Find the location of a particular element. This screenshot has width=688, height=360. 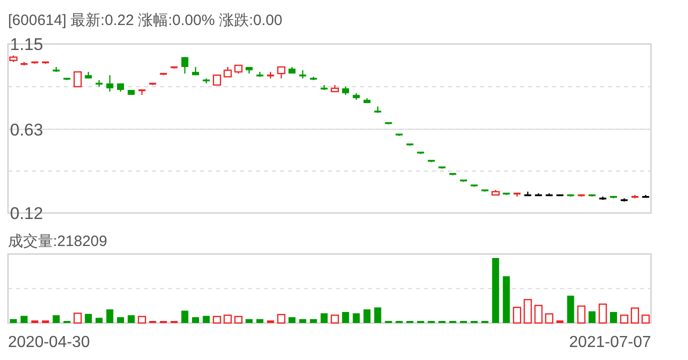

y-tick-label: 0.12 is located at coordinates (27, 213).